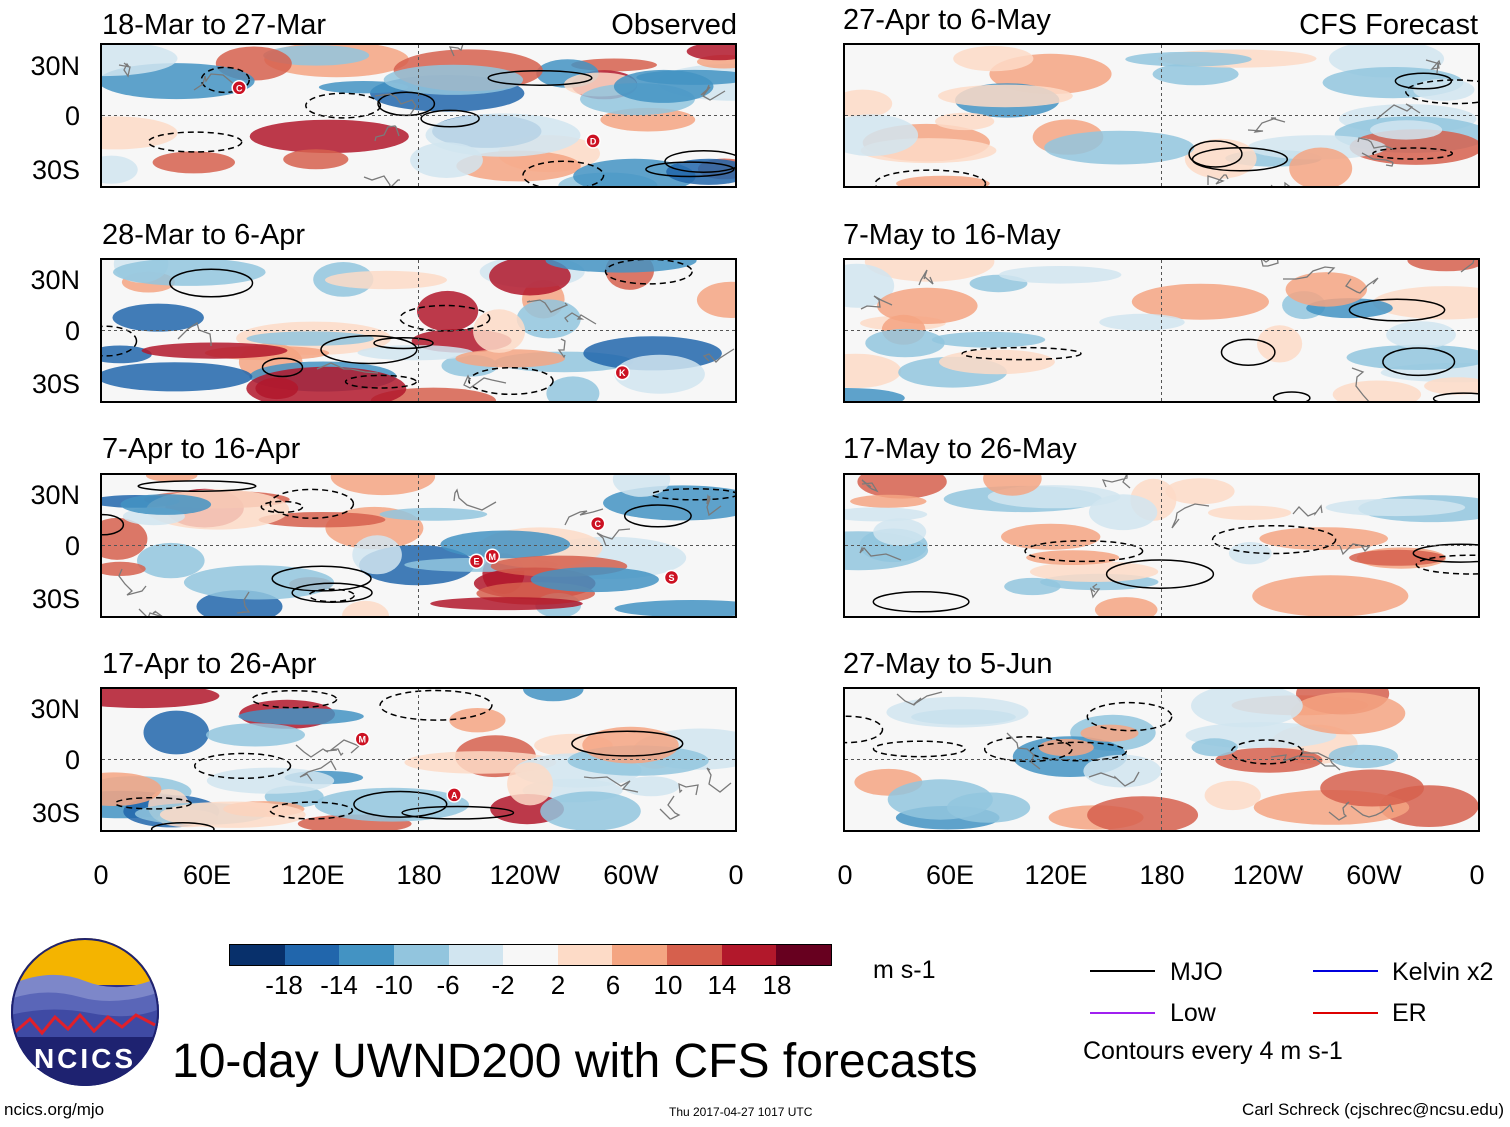 This screenshot has width=1510, height=1127. I want to click on storm-marker: C, so click(239, 88).